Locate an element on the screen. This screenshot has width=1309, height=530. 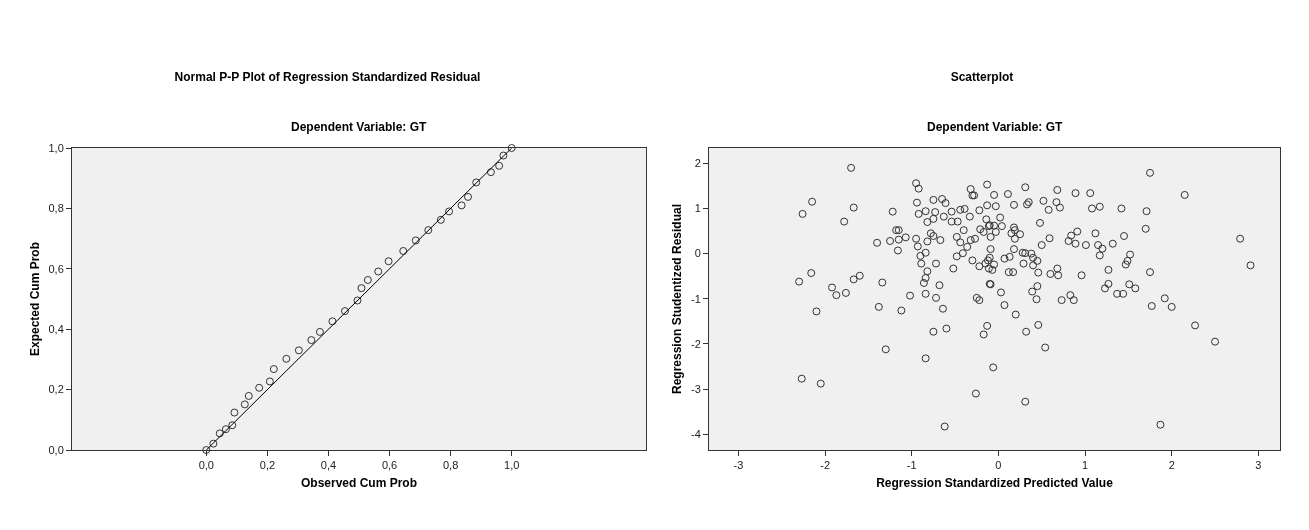
x-tick-label: 0,2 is located at coordinates (267, 465).